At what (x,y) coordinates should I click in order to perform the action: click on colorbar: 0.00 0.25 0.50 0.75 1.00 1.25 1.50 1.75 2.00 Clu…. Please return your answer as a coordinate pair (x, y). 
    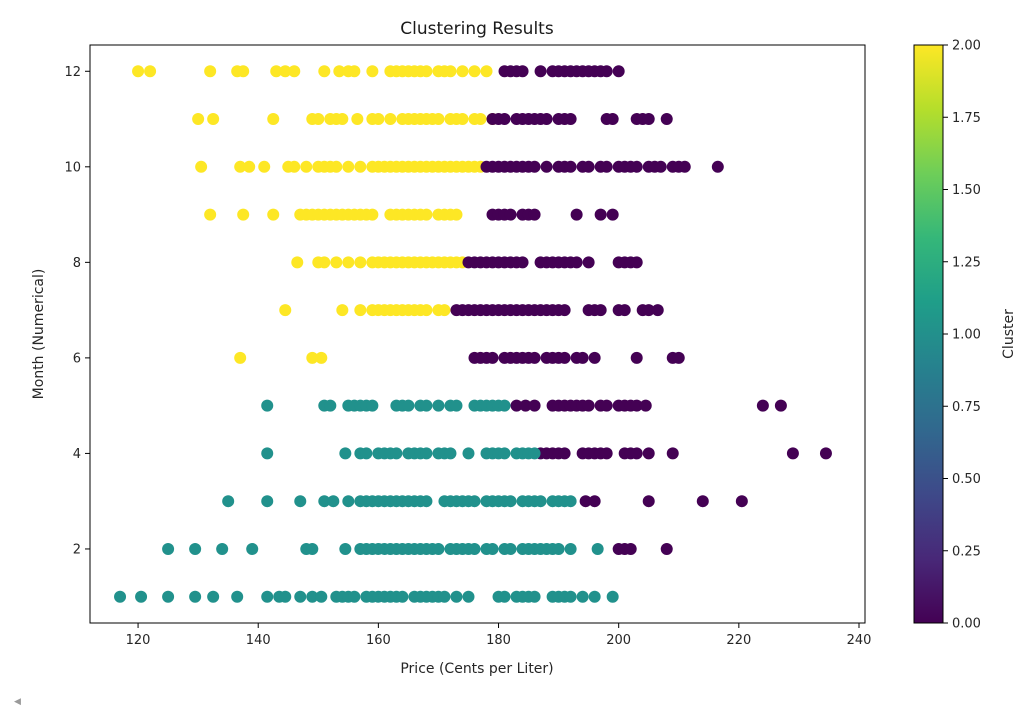
    Looking at the image, I should click on (965, 335).